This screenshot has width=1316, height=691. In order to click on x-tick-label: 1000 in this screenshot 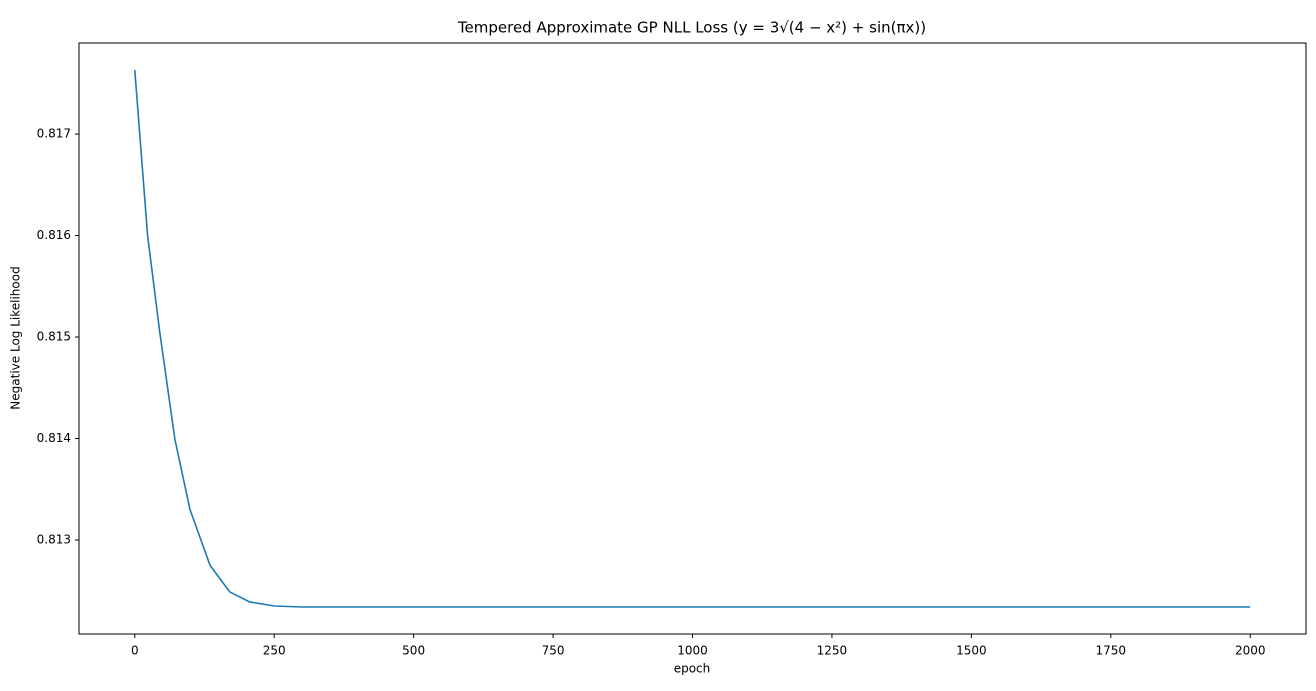, I will do `click(692, 651)`.